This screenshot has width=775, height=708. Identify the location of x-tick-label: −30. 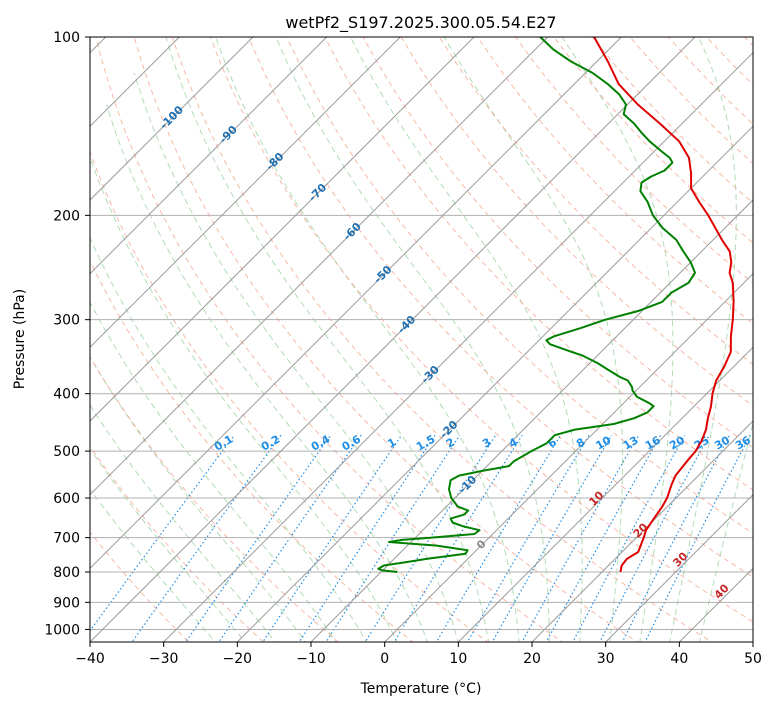
(164, 659).